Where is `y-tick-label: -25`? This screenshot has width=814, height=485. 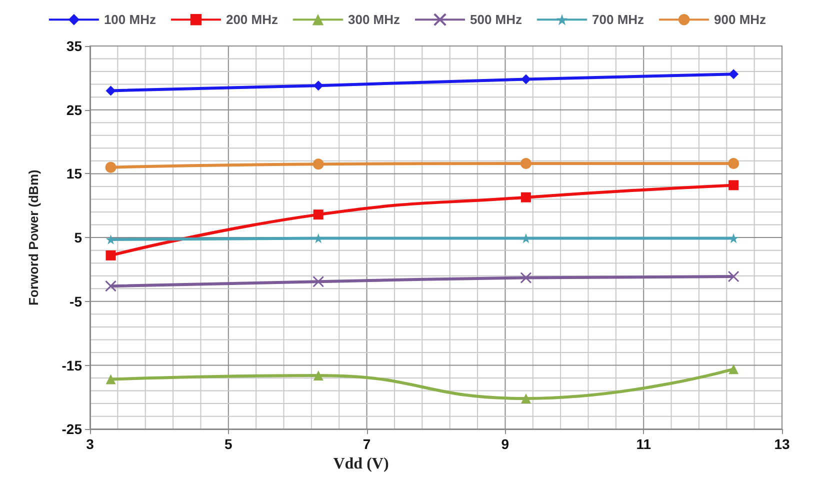 y-tick-label: -25 is located at coordinates (72, 429).